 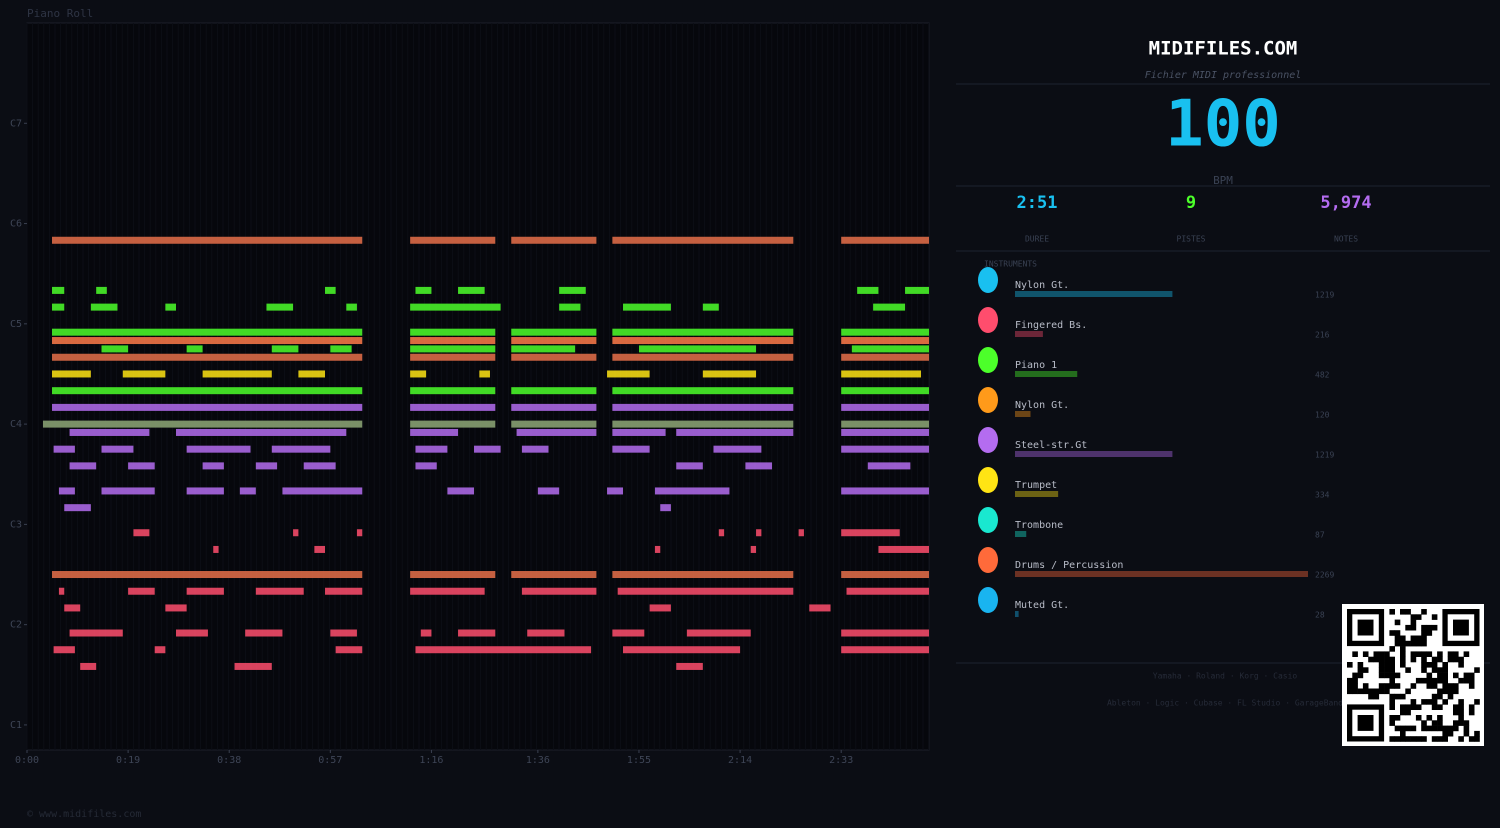 What do you see at coordinates (538, 760) in the screenshot?
I see `x-tick-label: 1:36` at bounding box center [538, 760].